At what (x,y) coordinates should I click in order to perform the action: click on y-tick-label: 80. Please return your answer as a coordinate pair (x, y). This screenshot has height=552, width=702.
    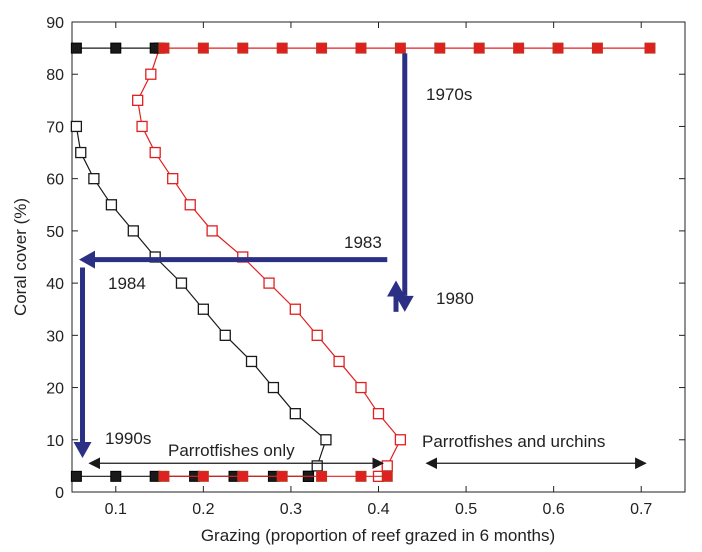
    Looking at the image, I should click on (55, 75).